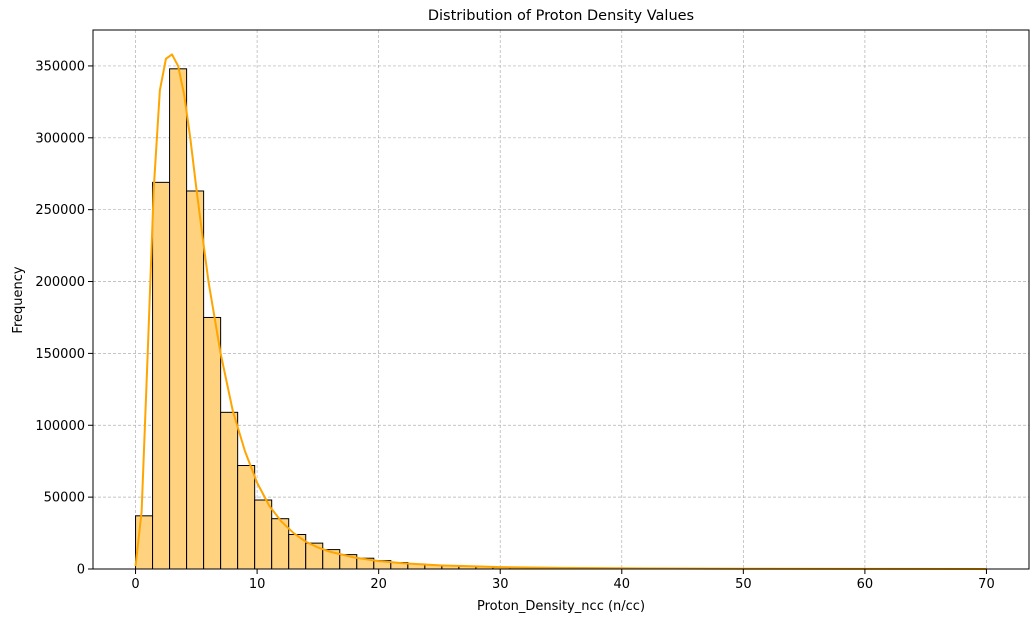 This screenshot has width=1032, height=622. Describe the element at coordinates (60, 66) in the screenshot. I see `y-tick-label: 350000` at that location.